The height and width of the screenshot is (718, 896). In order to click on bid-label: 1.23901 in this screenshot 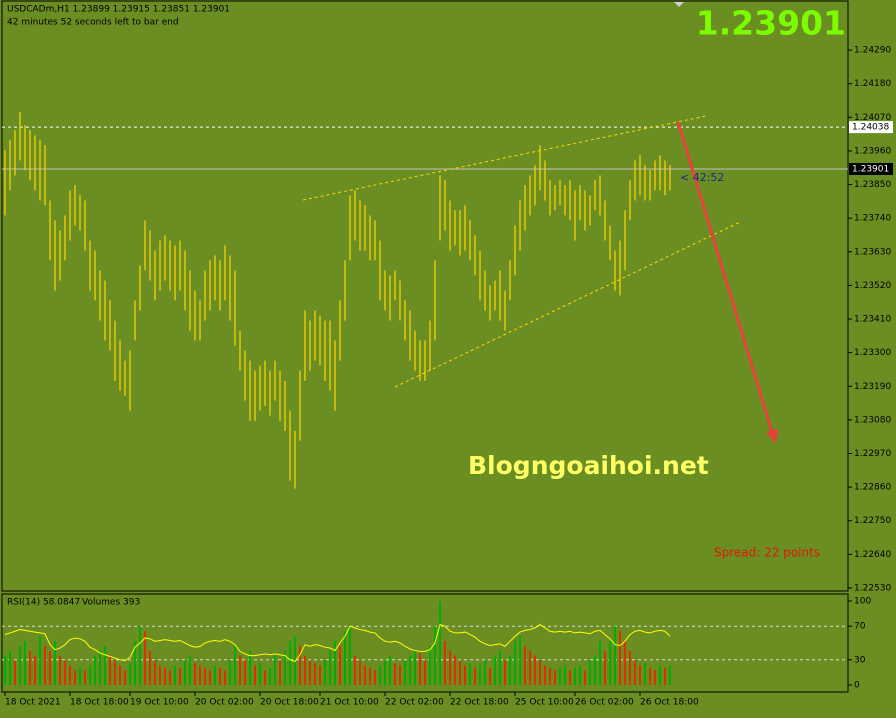, I will do `click(870, 169)`.